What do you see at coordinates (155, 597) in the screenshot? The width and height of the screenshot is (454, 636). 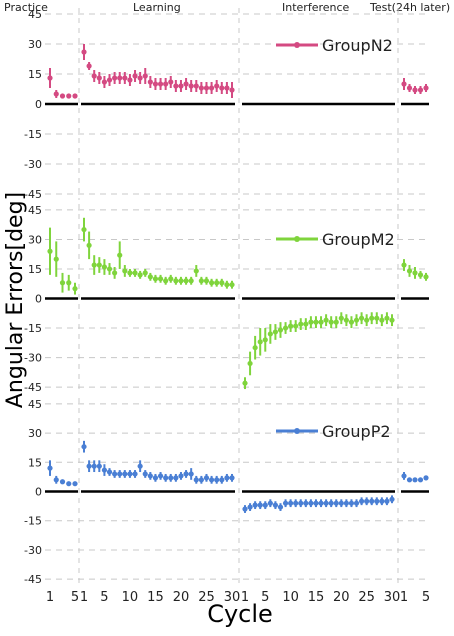 I see `x-tick-label: 15` at bounding box center [155, 597].